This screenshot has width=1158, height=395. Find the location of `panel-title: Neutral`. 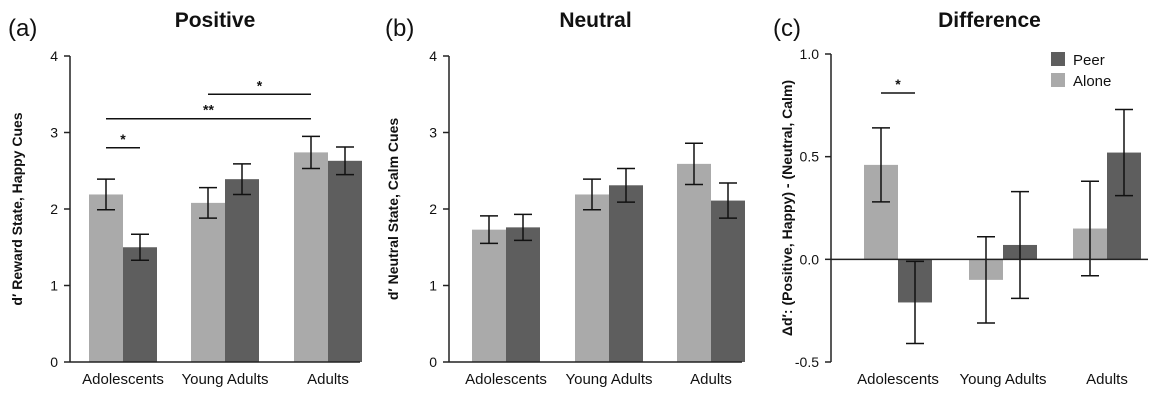

panel-title: Neutral is located at coordinates (595, 20).